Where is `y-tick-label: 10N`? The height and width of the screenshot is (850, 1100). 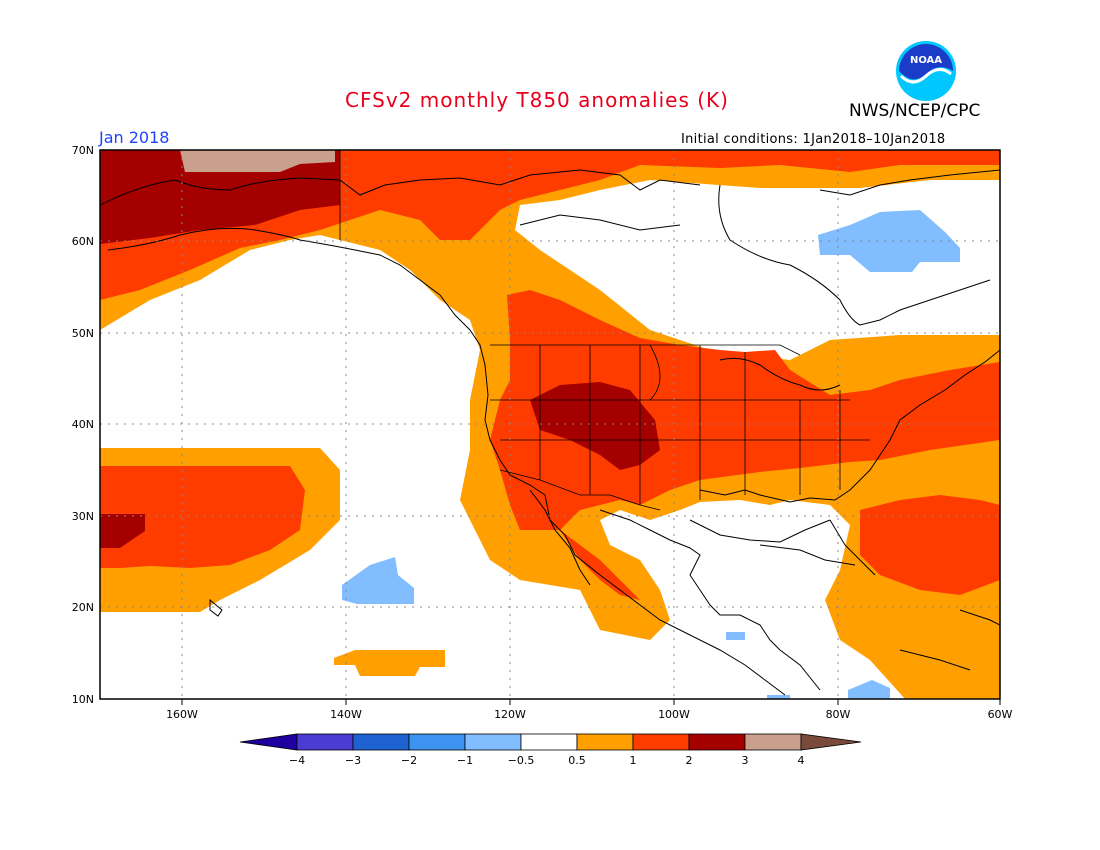 y-tick-label: 10N is located at coordinates (83, 699).